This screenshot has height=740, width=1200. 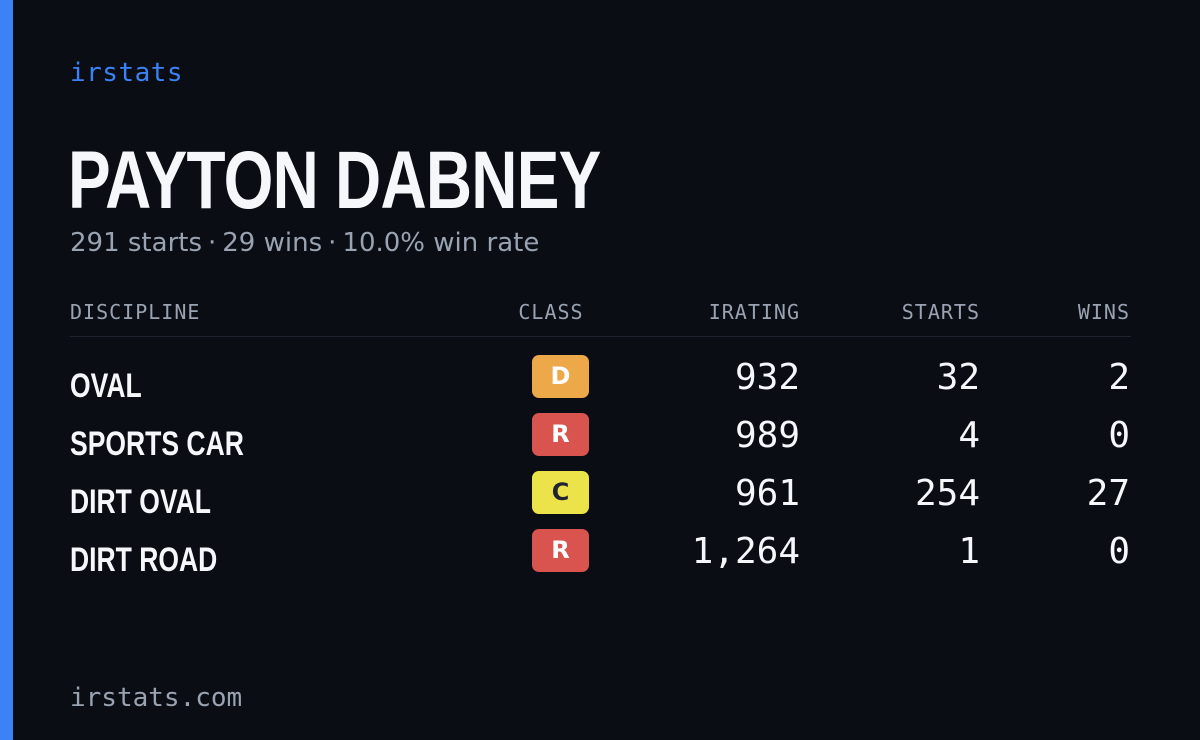 I want to click on irating-value: 1,264, so click(x=745, y=551).